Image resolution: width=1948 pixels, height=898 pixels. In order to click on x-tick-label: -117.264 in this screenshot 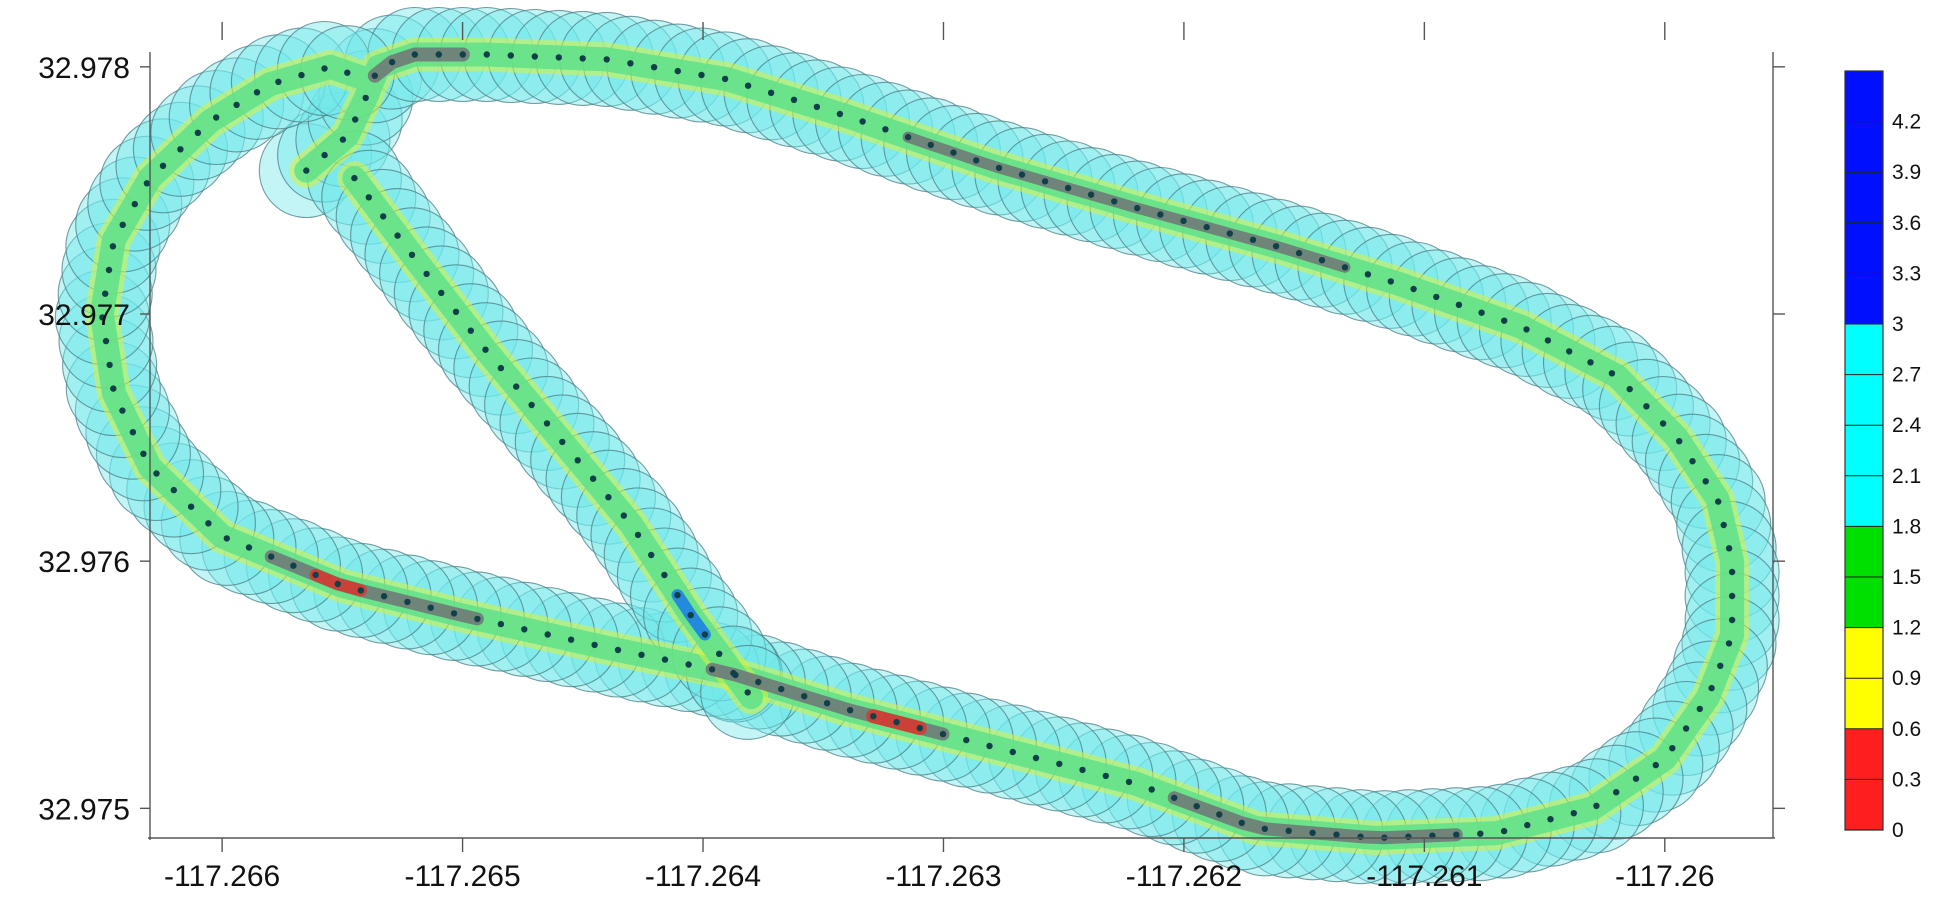, I will do `click(703, 876)`.